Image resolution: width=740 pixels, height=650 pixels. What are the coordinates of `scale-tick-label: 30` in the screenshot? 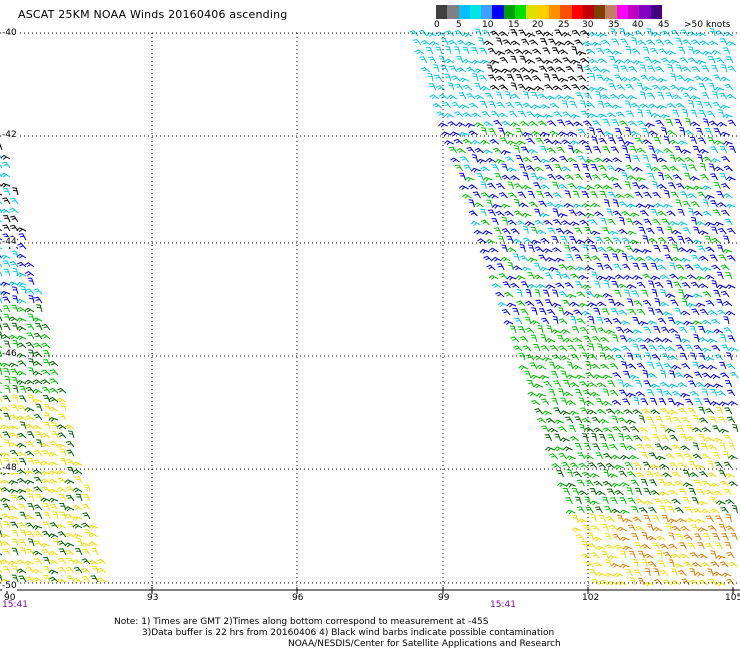 It's located at (588, 25).